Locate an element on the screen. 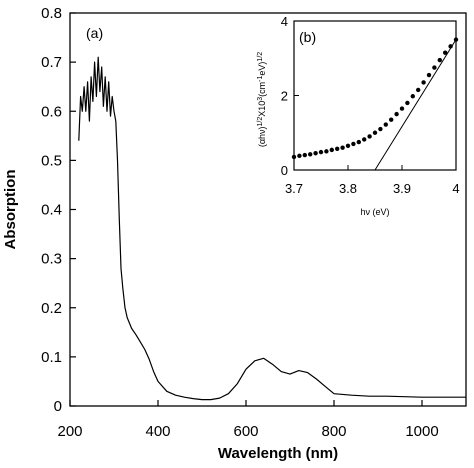 The image size is (474, 468). inset-x-tick-label: 3.8 is located at coordinates (348, 188).